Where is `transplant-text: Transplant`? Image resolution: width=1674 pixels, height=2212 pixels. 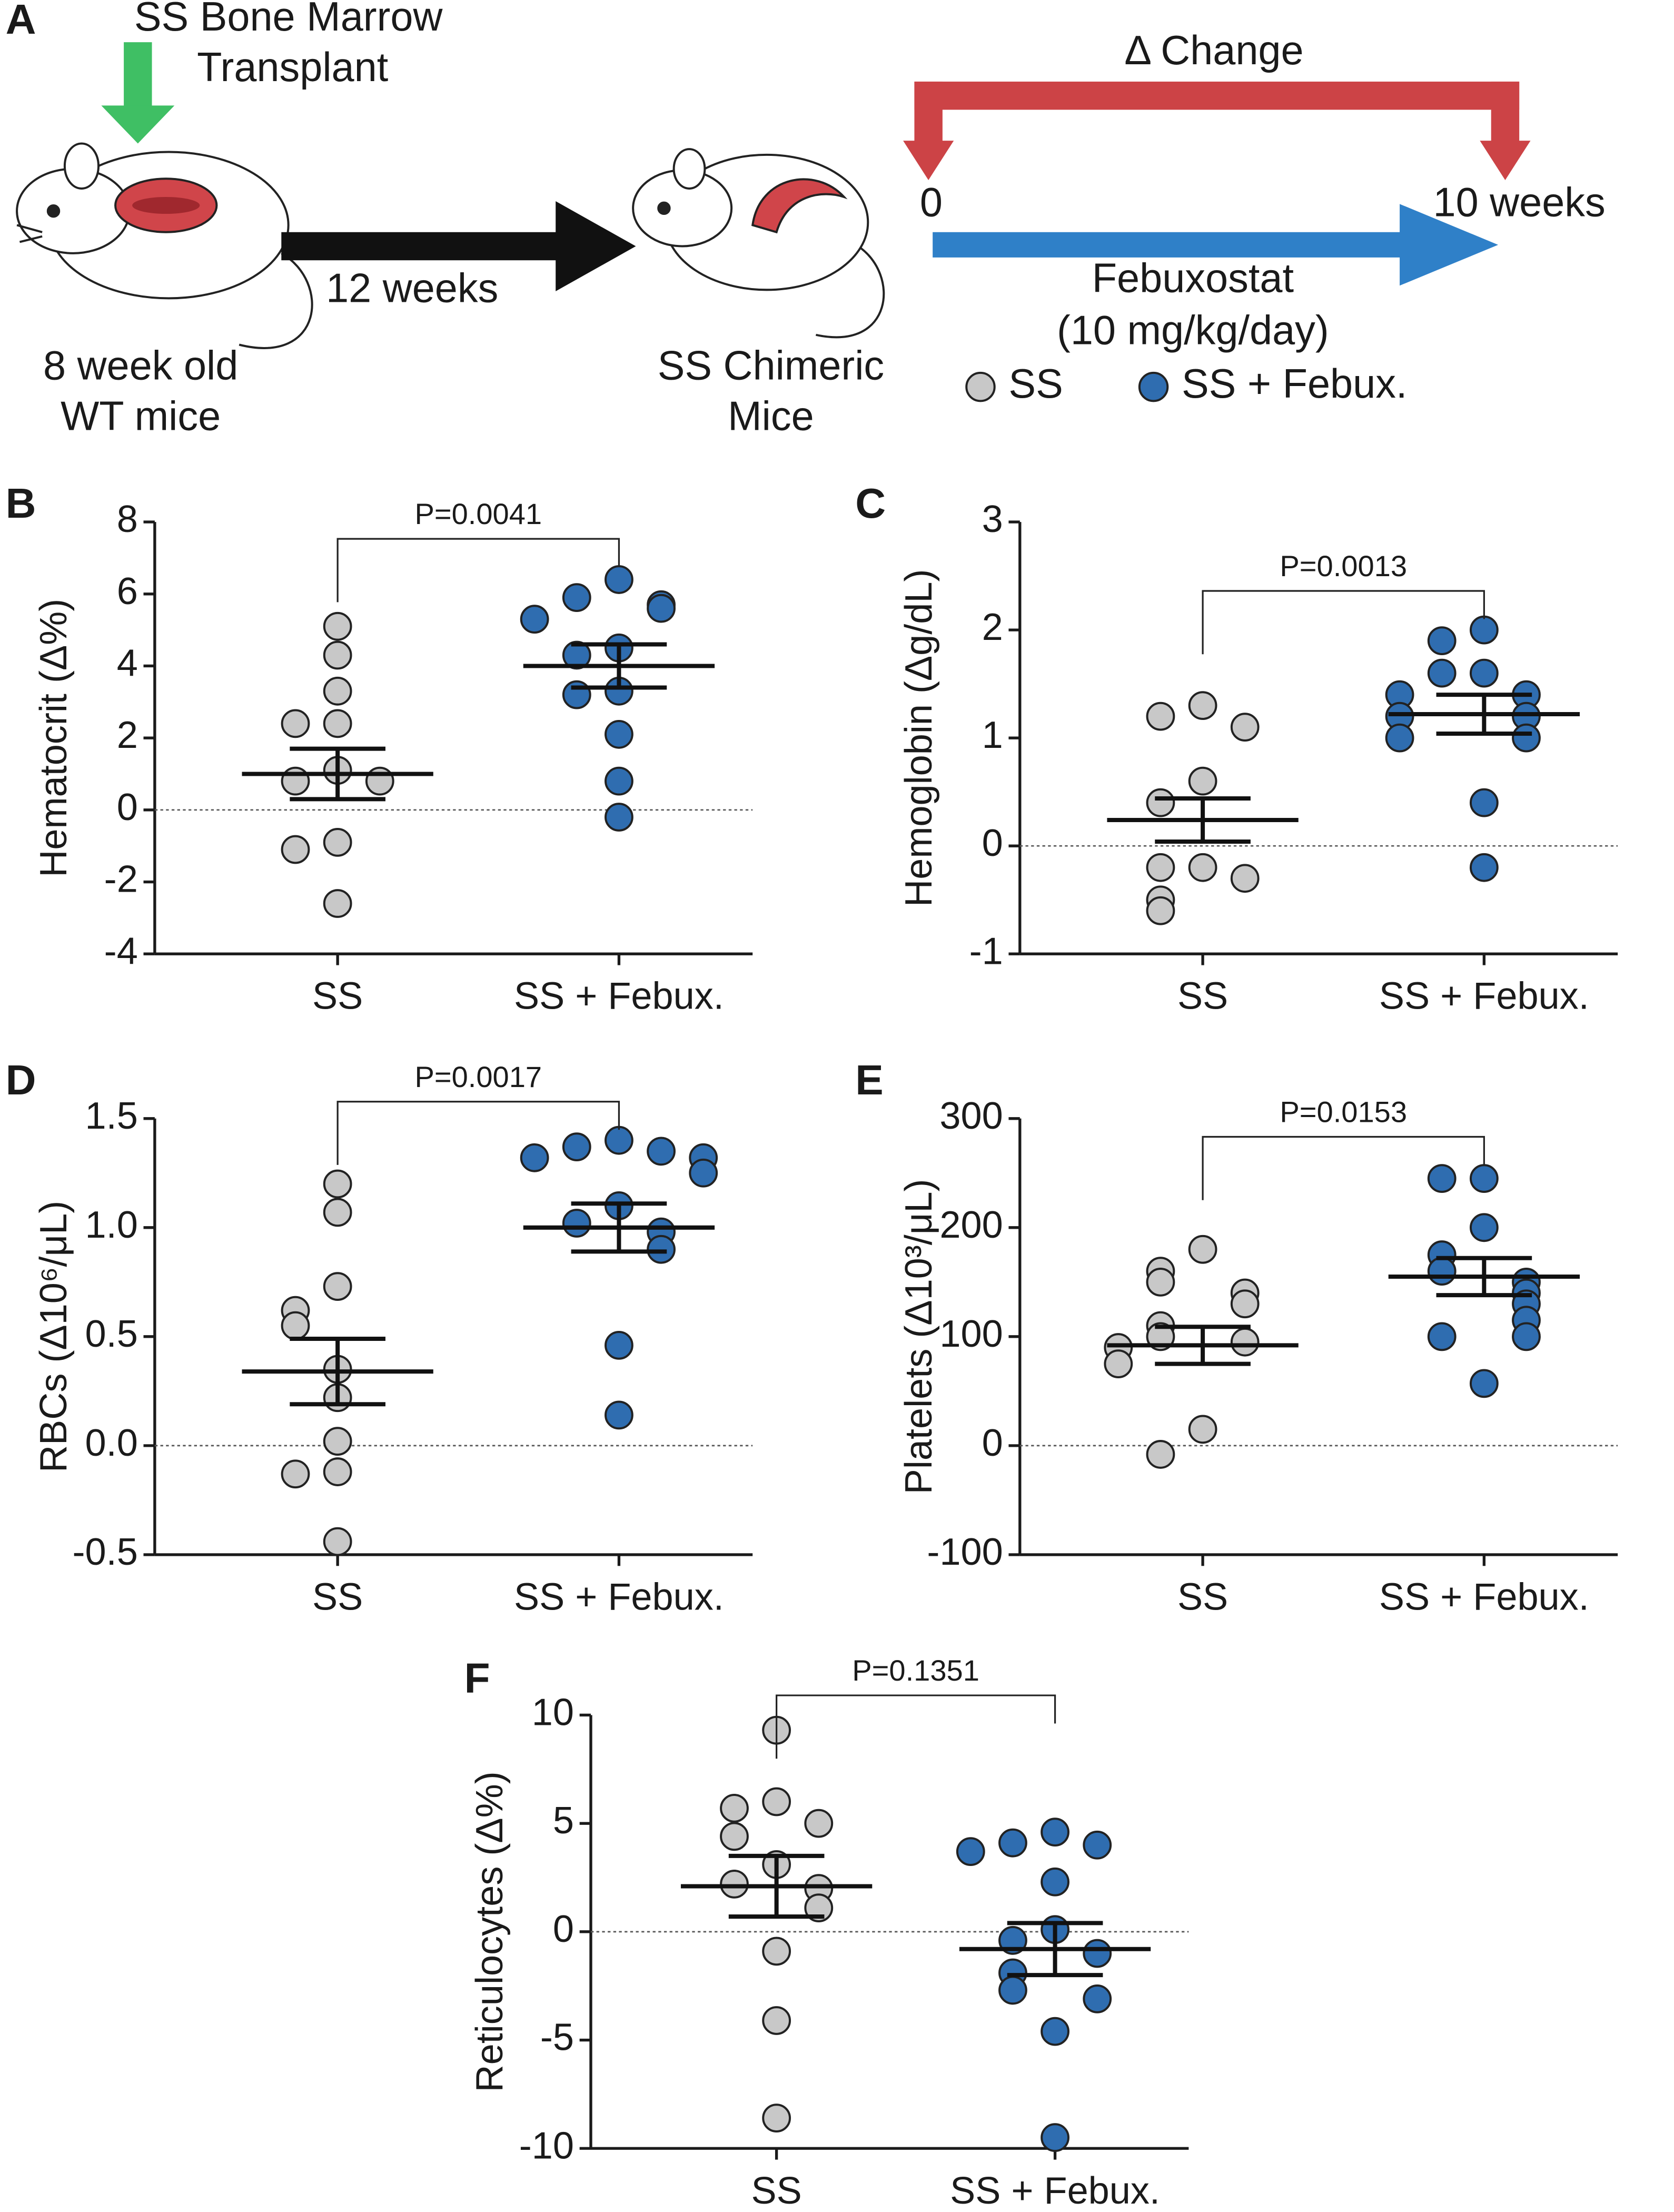
transplant-text: Transplant is located at coordinates (293, 67).